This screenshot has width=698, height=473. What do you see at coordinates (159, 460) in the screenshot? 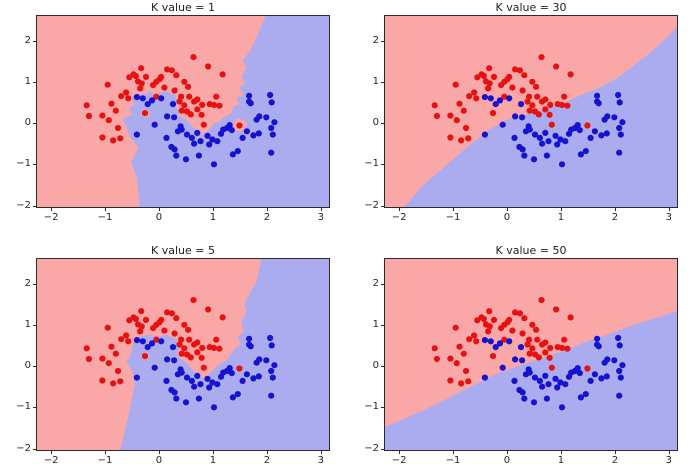
I see `x-tick-label: 0` at bounding box center [159, 460].